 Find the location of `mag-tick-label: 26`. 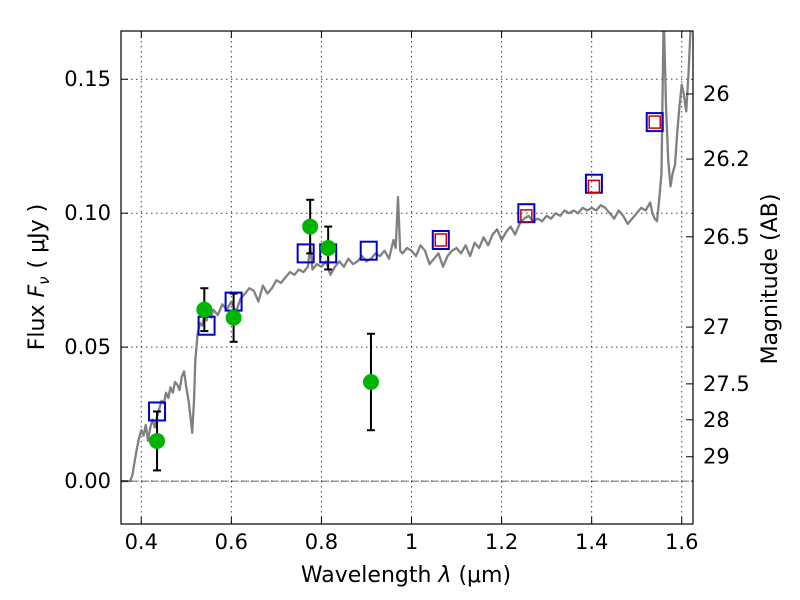

mag-tick-label: 26 is located at coordinates (716, 94).